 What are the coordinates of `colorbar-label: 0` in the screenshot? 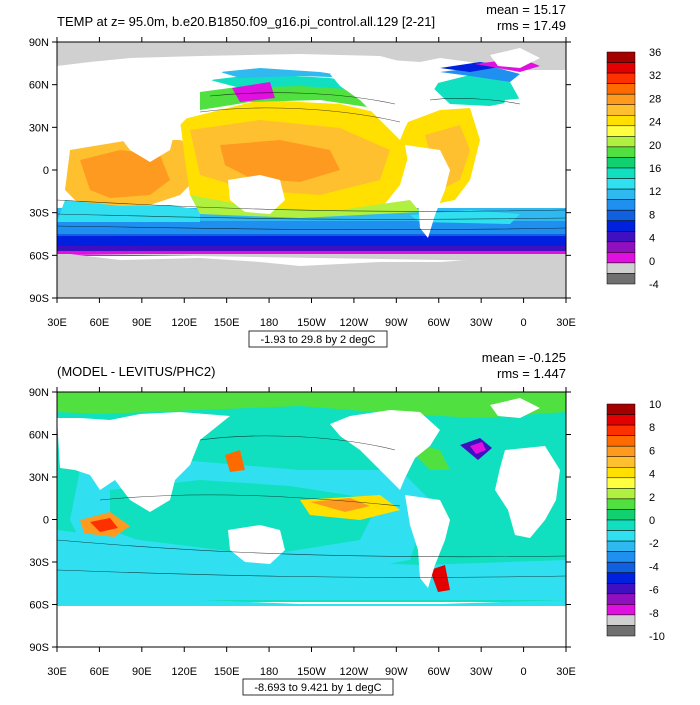 It's located at (652, 262).